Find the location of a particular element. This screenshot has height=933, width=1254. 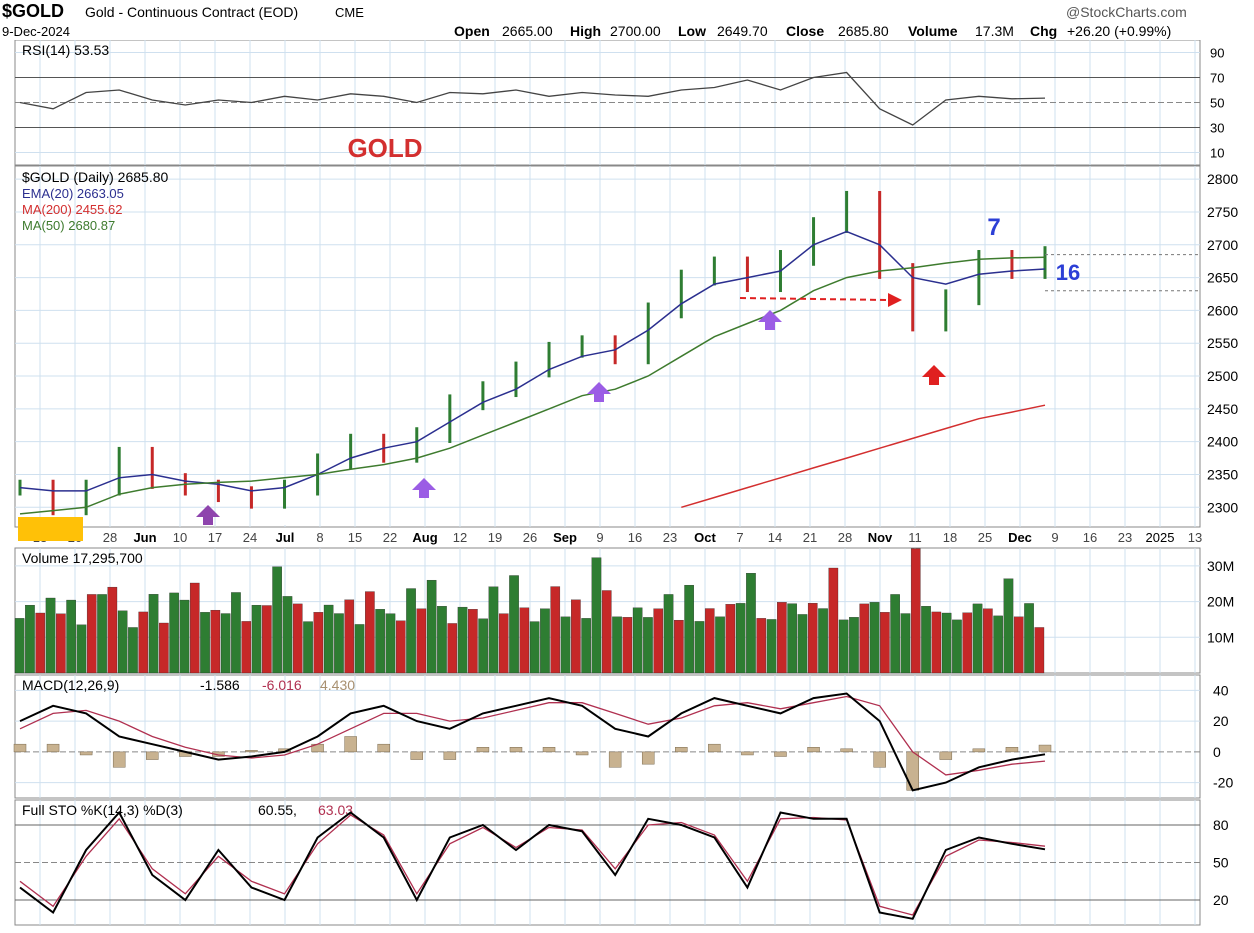

x-tick-label: Oct is located at coordinates (705, 537).